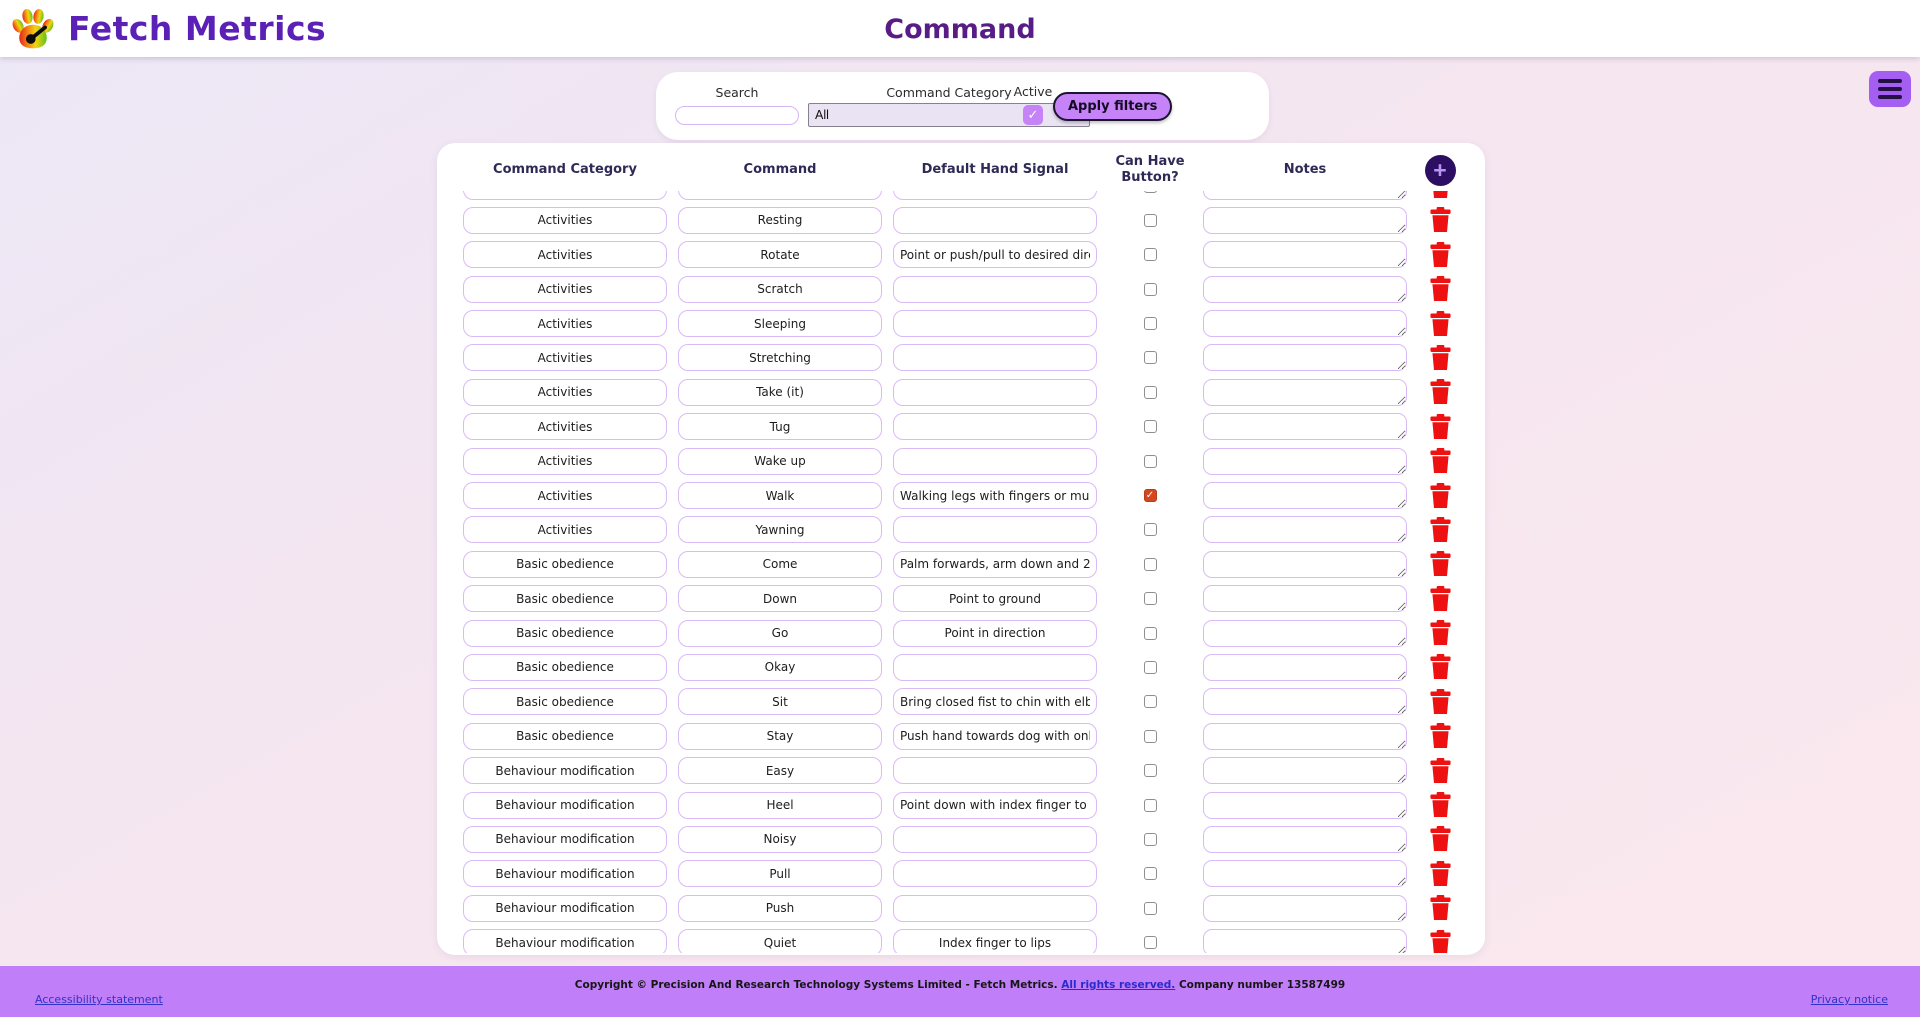 This screenshot has height=1017, width=1920. Describe the element at coordinates (737, 115) in the screenshot. I see `search-input` at that location.